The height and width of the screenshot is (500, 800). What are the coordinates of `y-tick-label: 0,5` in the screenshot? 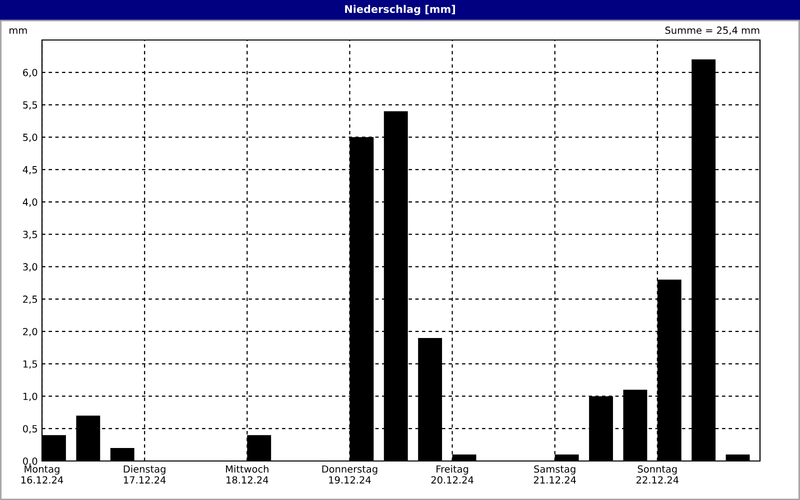 It's located at (30, 429).